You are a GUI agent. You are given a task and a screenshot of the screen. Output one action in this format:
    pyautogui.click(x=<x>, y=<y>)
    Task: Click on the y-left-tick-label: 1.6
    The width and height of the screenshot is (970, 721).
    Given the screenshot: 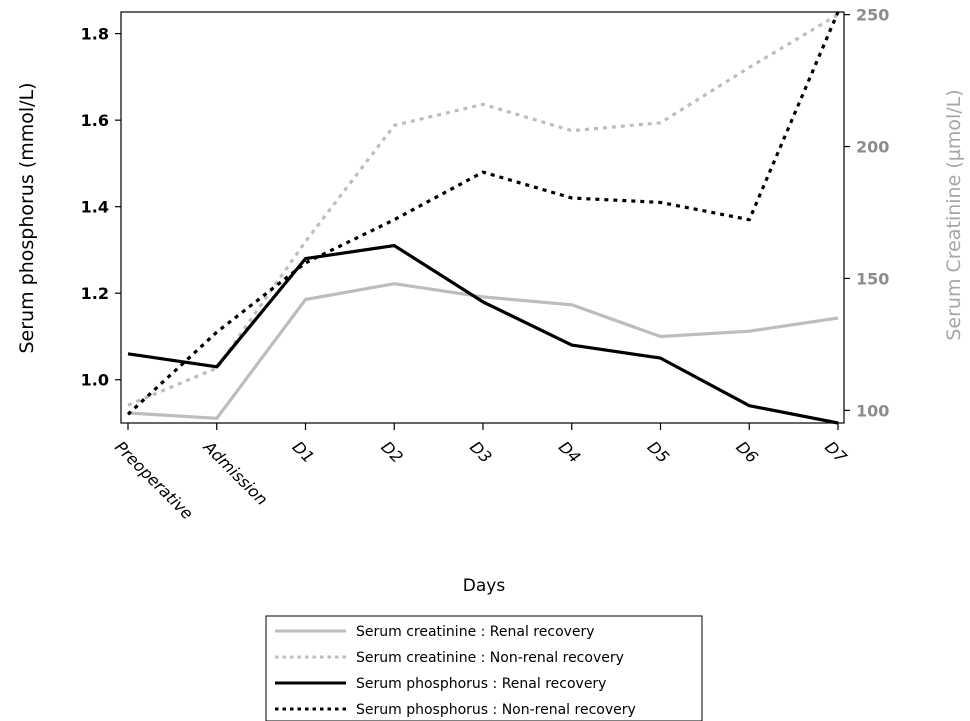 What is the action you would take?
    pyautogui.click(x=95, y=120)
    